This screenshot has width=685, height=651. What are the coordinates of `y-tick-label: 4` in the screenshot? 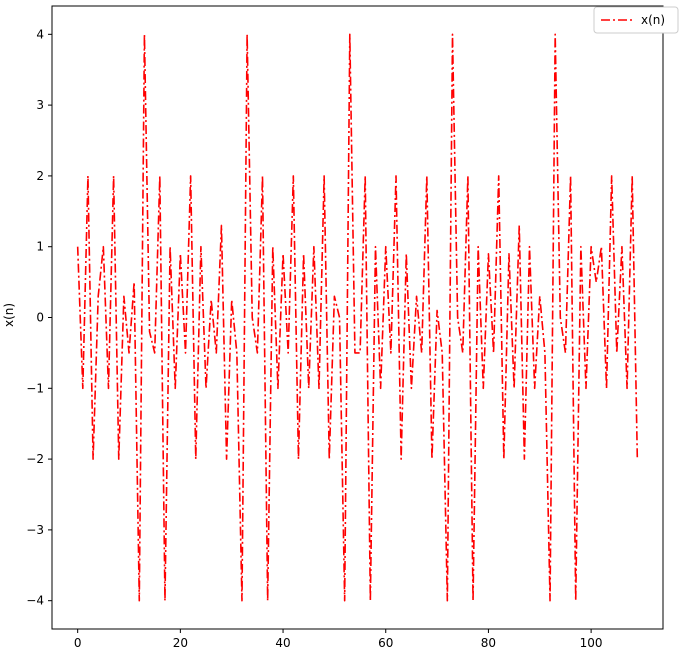 It's located at (40, 34).